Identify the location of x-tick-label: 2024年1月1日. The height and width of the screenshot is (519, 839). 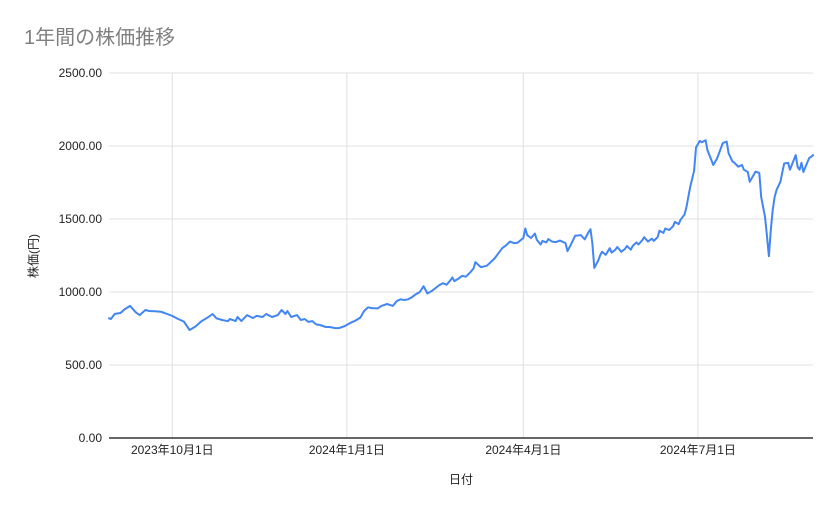
(347, 450).